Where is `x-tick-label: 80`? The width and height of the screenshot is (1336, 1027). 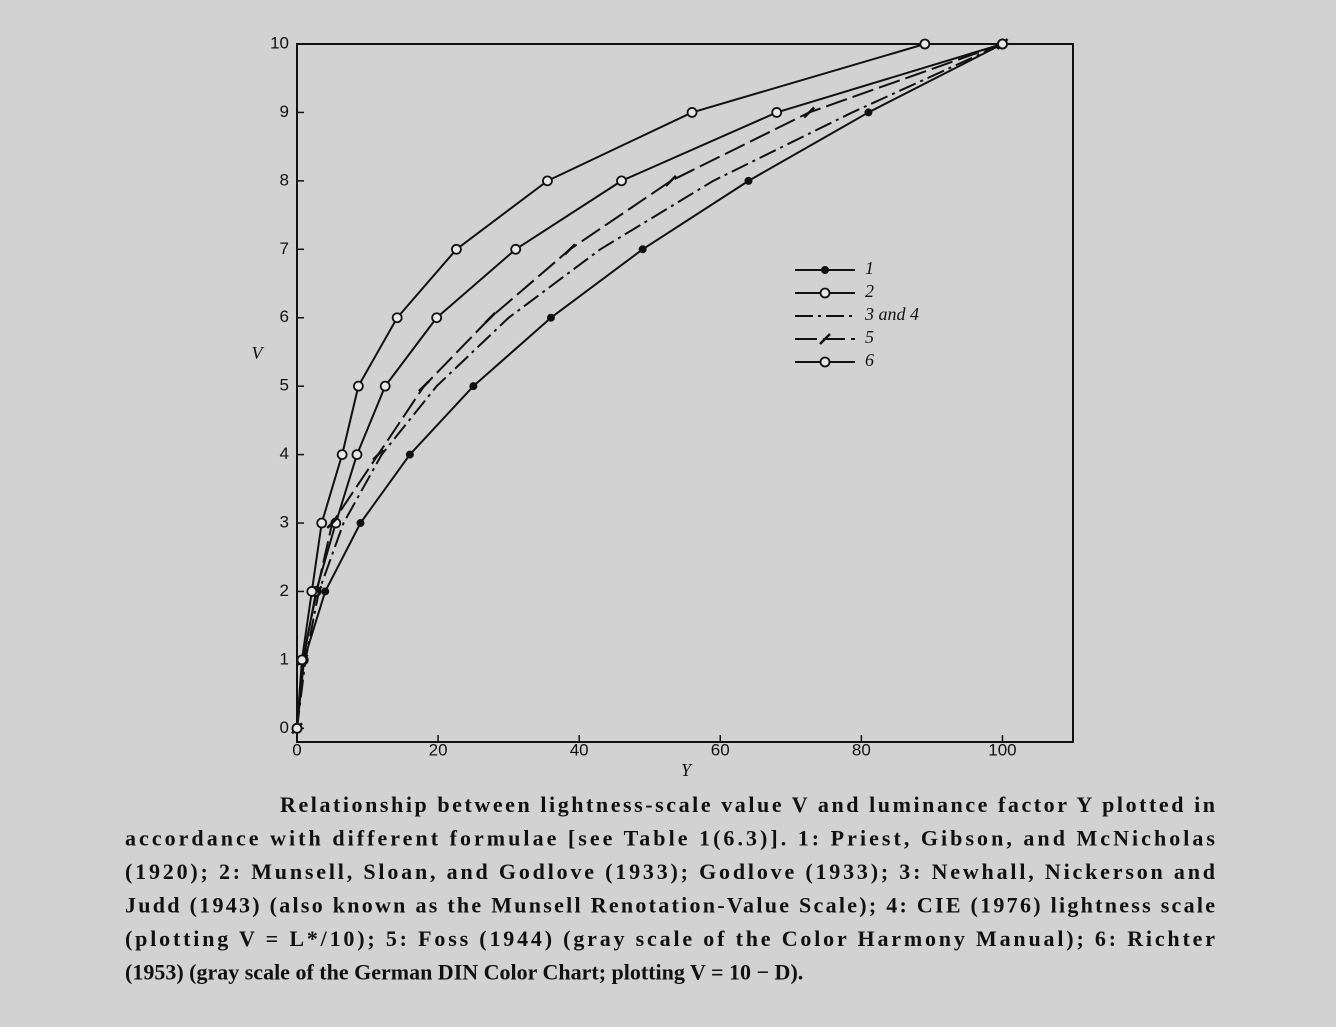 x-tick-label: 80 is located at coordinates (861, 749).